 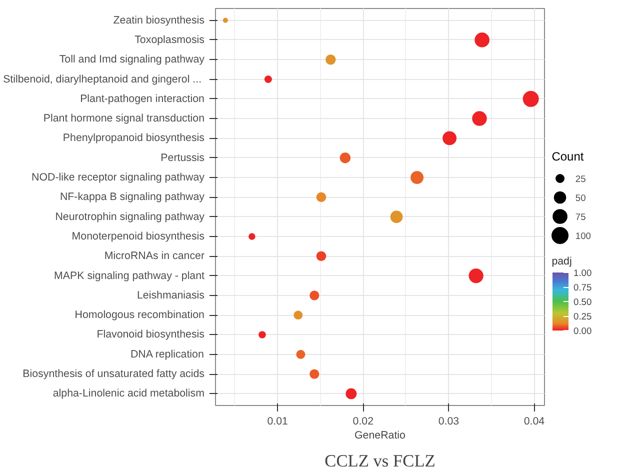 What do you see at coordinates (138, 236) in the screenshot?
I see `y-tick-label: Monoterpenoid biosynthesis` at bounding box center [138, 236].